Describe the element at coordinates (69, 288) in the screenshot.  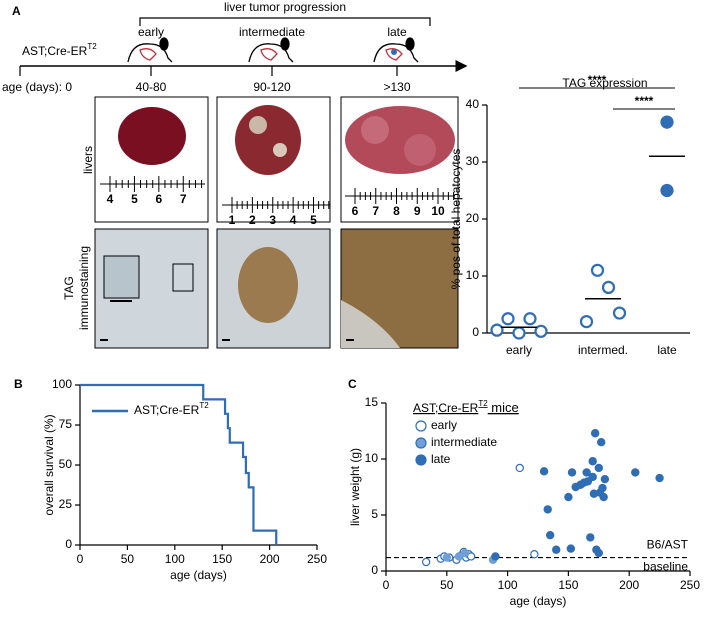
I see `row-label: TAG` at that location.